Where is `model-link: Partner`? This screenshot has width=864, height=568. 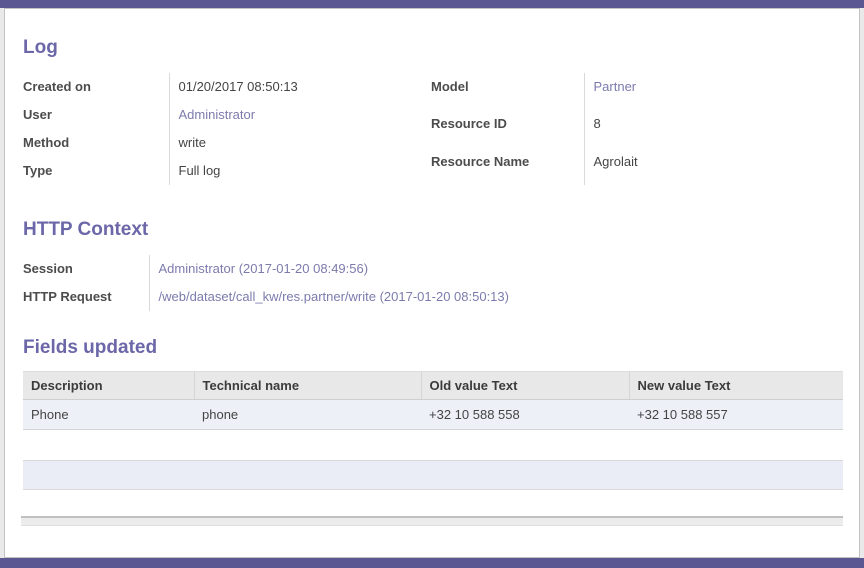
model-link: Partner is located at coordinates (615, 86).